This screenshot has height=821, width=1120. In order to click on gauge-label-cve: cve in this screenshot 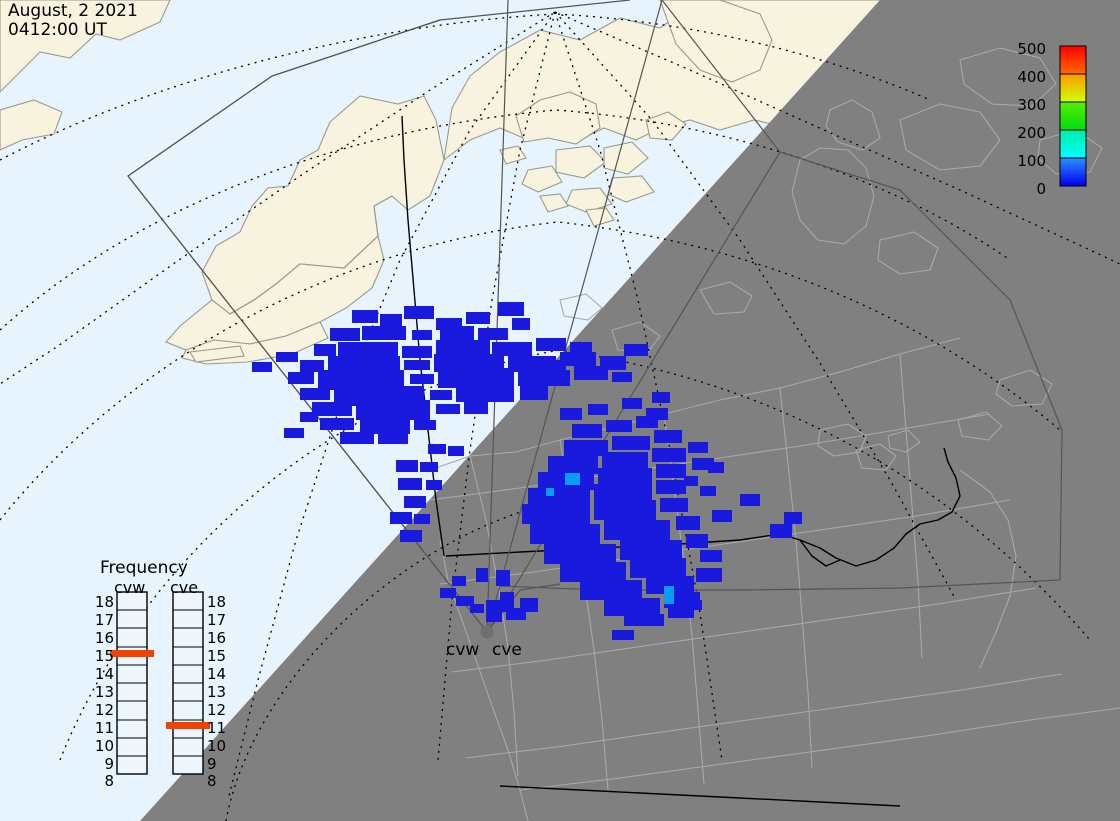, I will do `click(184, 587)`.